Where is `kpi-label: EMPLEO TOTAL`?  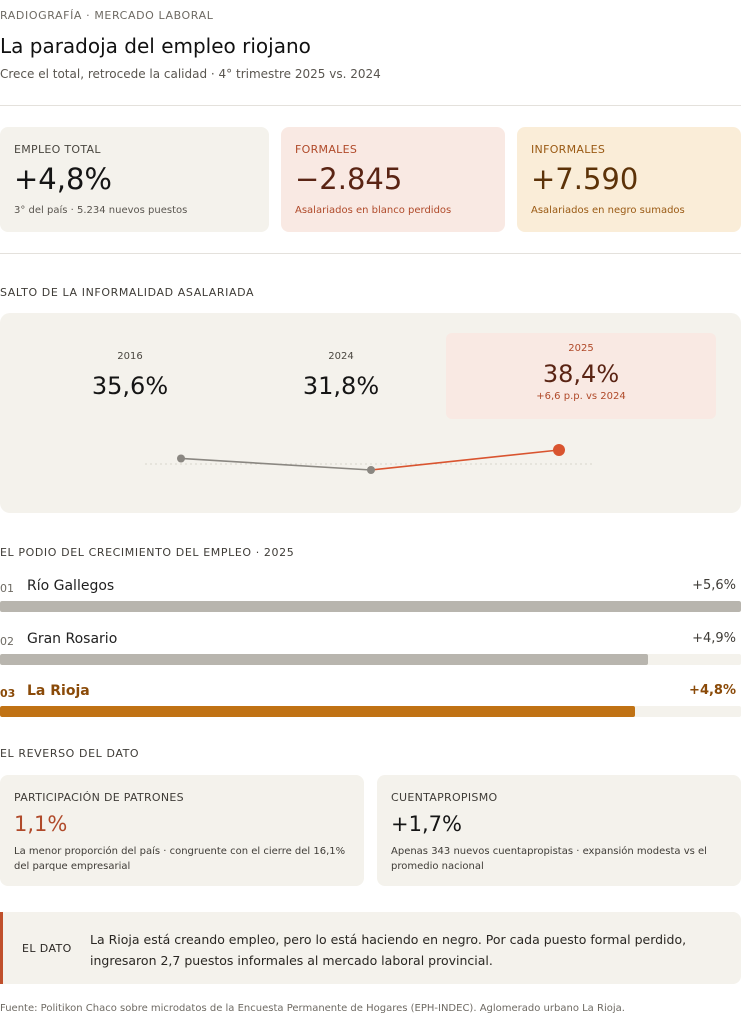 kpi-label: EMPLEO TOTAL is located at coordinates (57, 149).